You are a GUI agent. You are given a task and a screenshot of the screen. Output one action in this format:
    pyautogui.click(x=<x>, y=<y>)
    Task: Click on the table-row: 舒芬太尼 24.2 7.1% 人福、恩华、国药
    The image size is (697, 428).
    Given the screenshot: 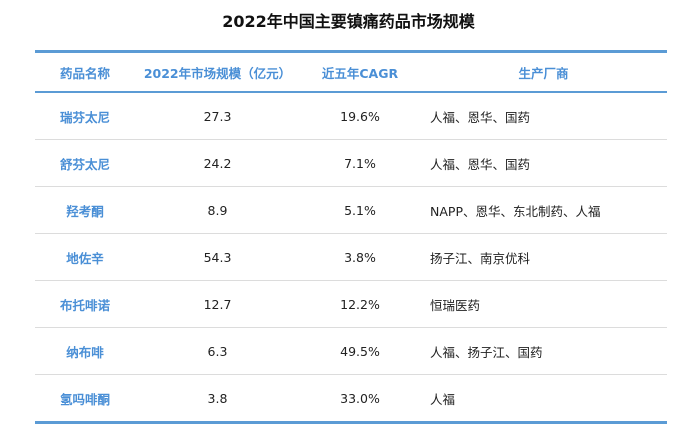 What is the action you would take?
    pyautogui.click(x=351, y=163)
    